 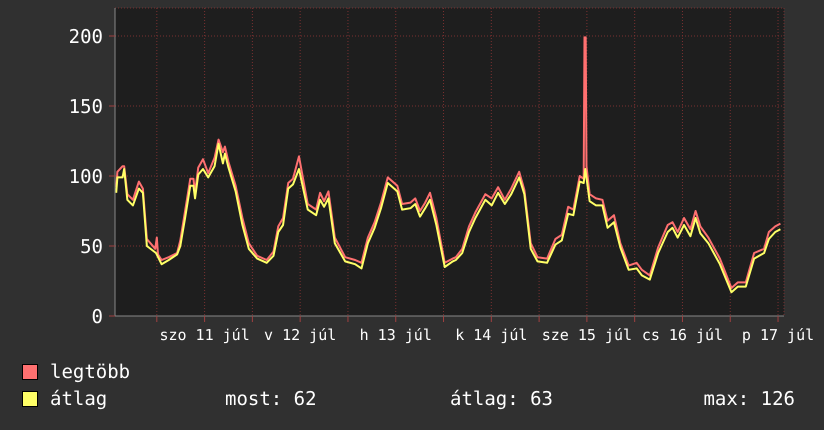 What do you see at coordinates (778, 335) in the screenshot?
I see `x-tick-label: p 17 júl` at bounding box center [778, 335].